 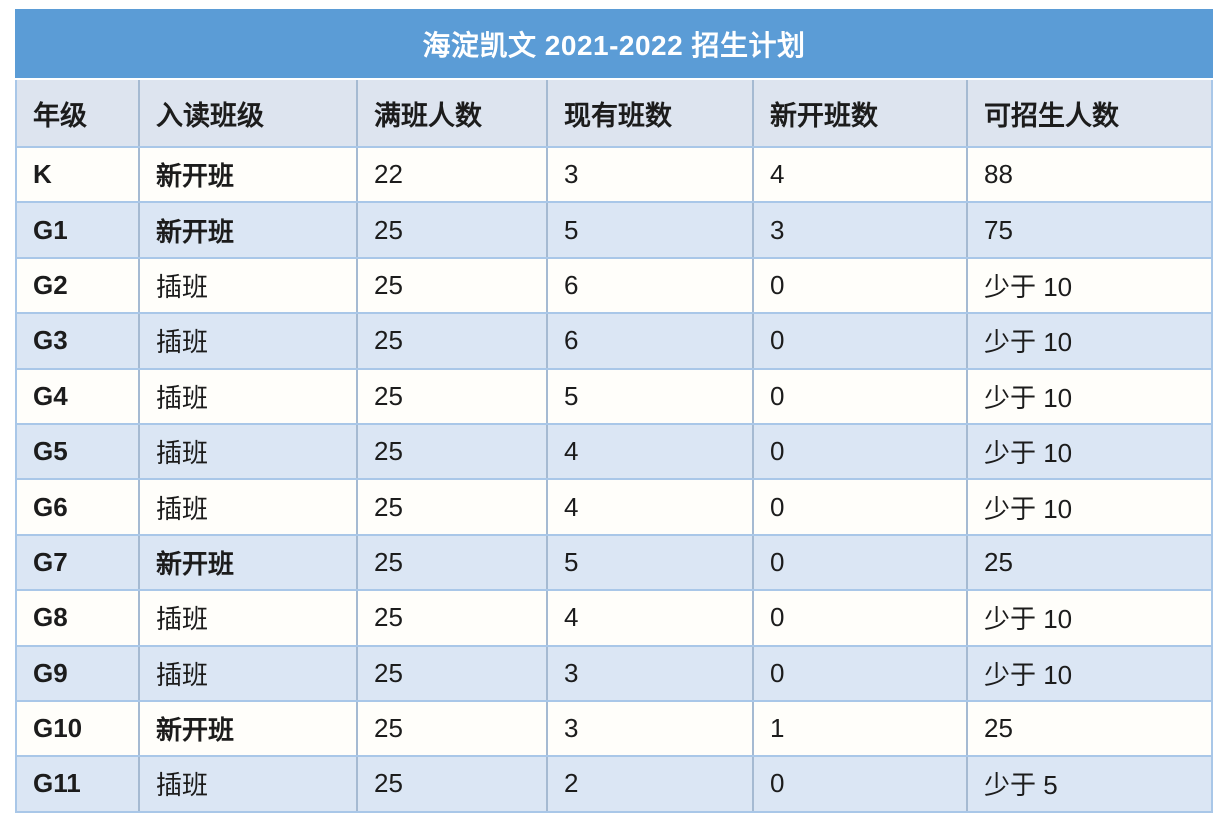 I want to click on table-row: K 新开班 22 3 4 88, so click(x=614, y=174).